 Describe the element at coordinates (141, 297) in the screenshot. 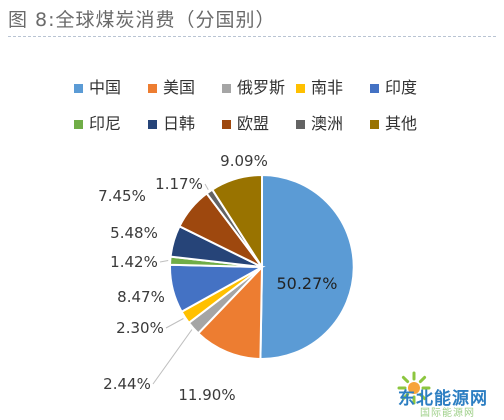

I see `slice-value-label: 8.47%` at that location.